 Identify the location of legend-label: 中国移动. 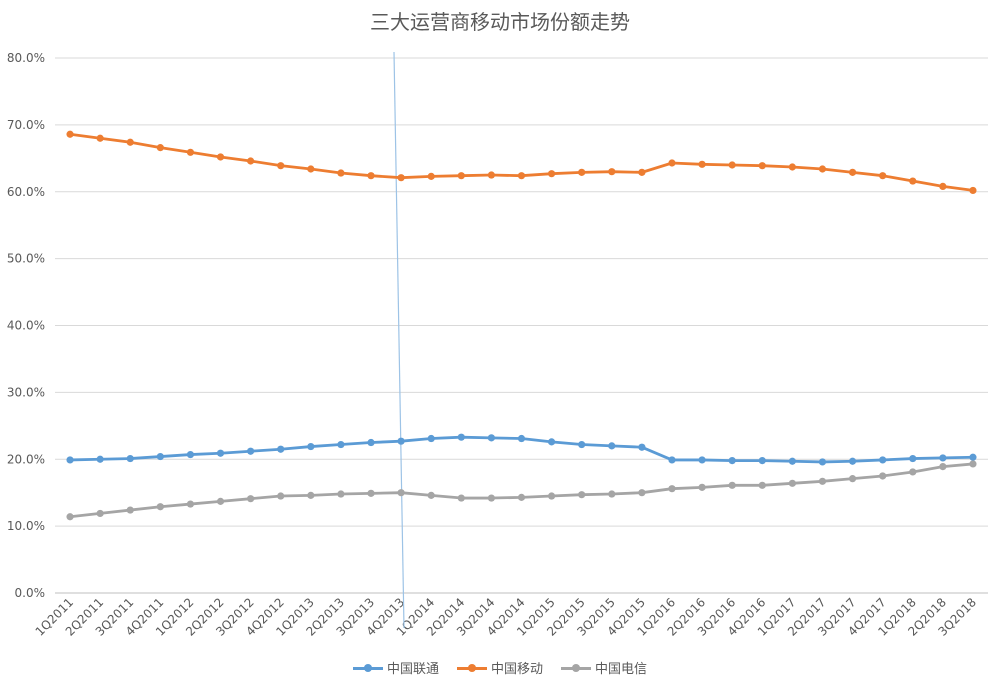
(516, 669).